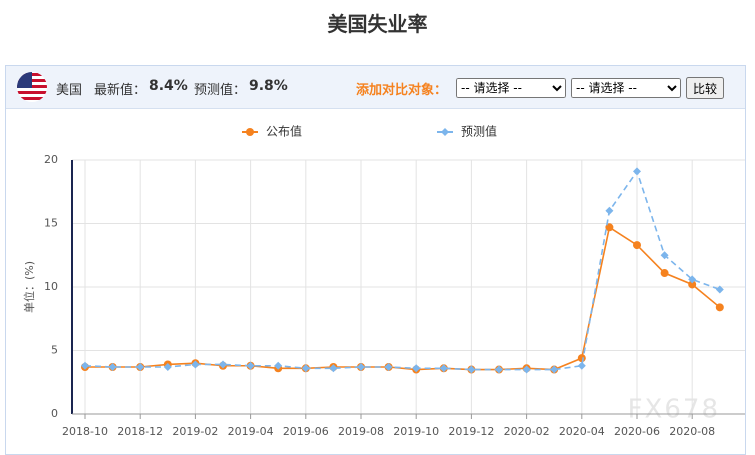  Describe the element at coordinates (361, 431) in the screenshot. I see `x-tick-label: 2019-08` at that location.